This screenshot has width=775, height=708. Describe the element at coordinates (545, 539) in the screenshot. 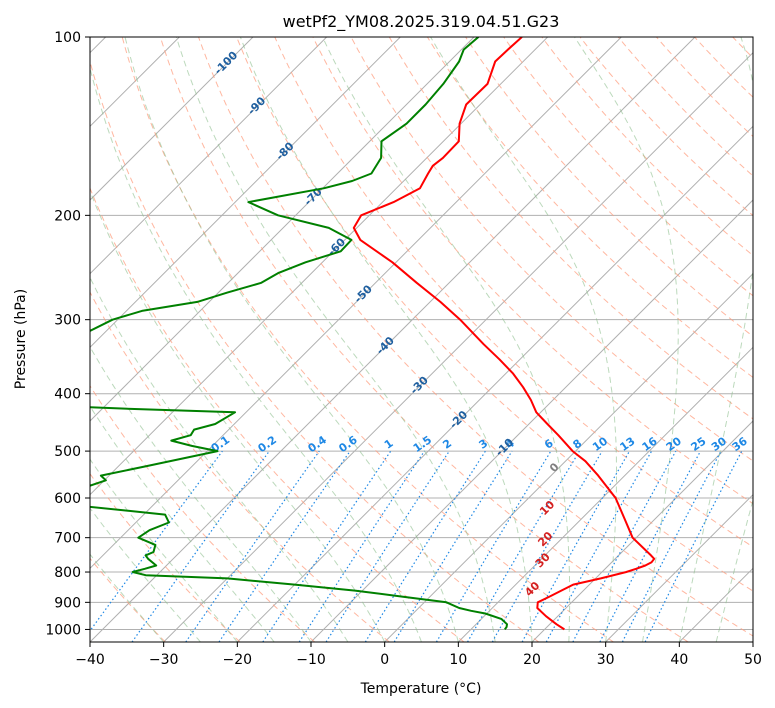

I see `moist-adiabat-label: 20` at that location.